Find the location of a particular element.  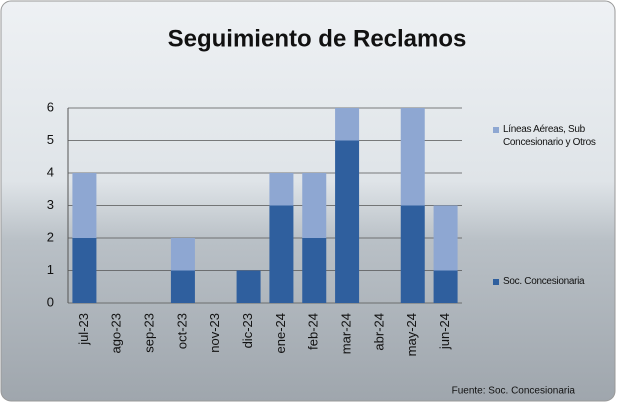

x-tick-label: ene-24 is located at coordinates (280, 333).